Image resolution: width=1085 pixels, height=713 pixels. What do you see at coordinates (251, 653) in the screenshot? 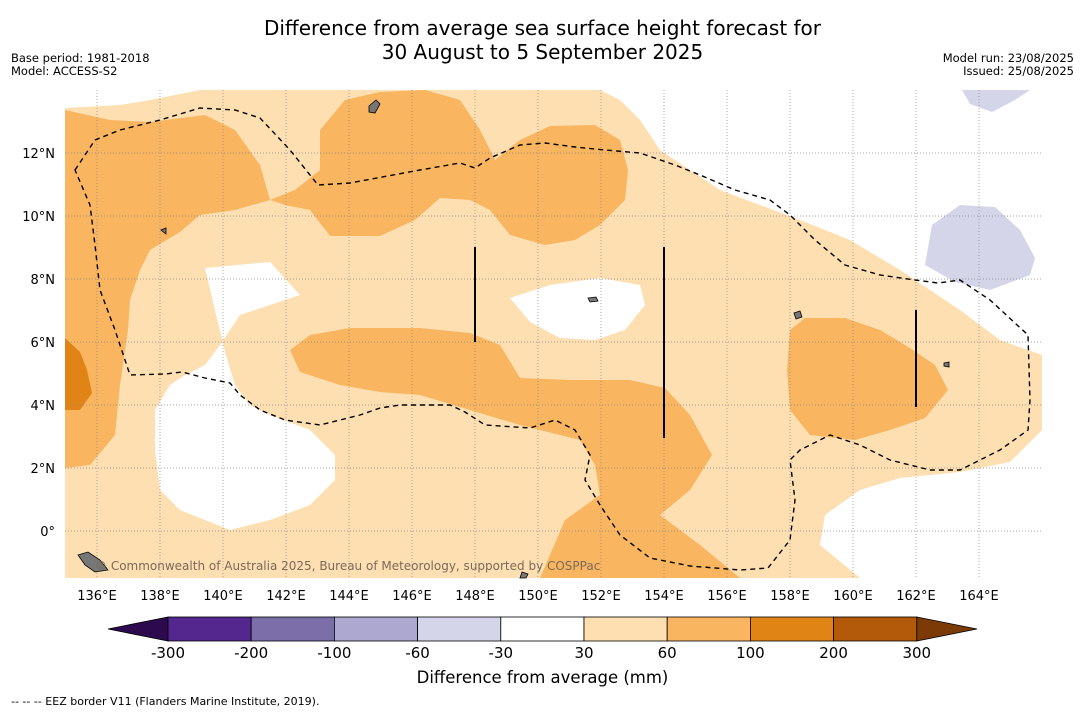
I see `colorbar-tick-label: -200` at bounding box center [251, 653].